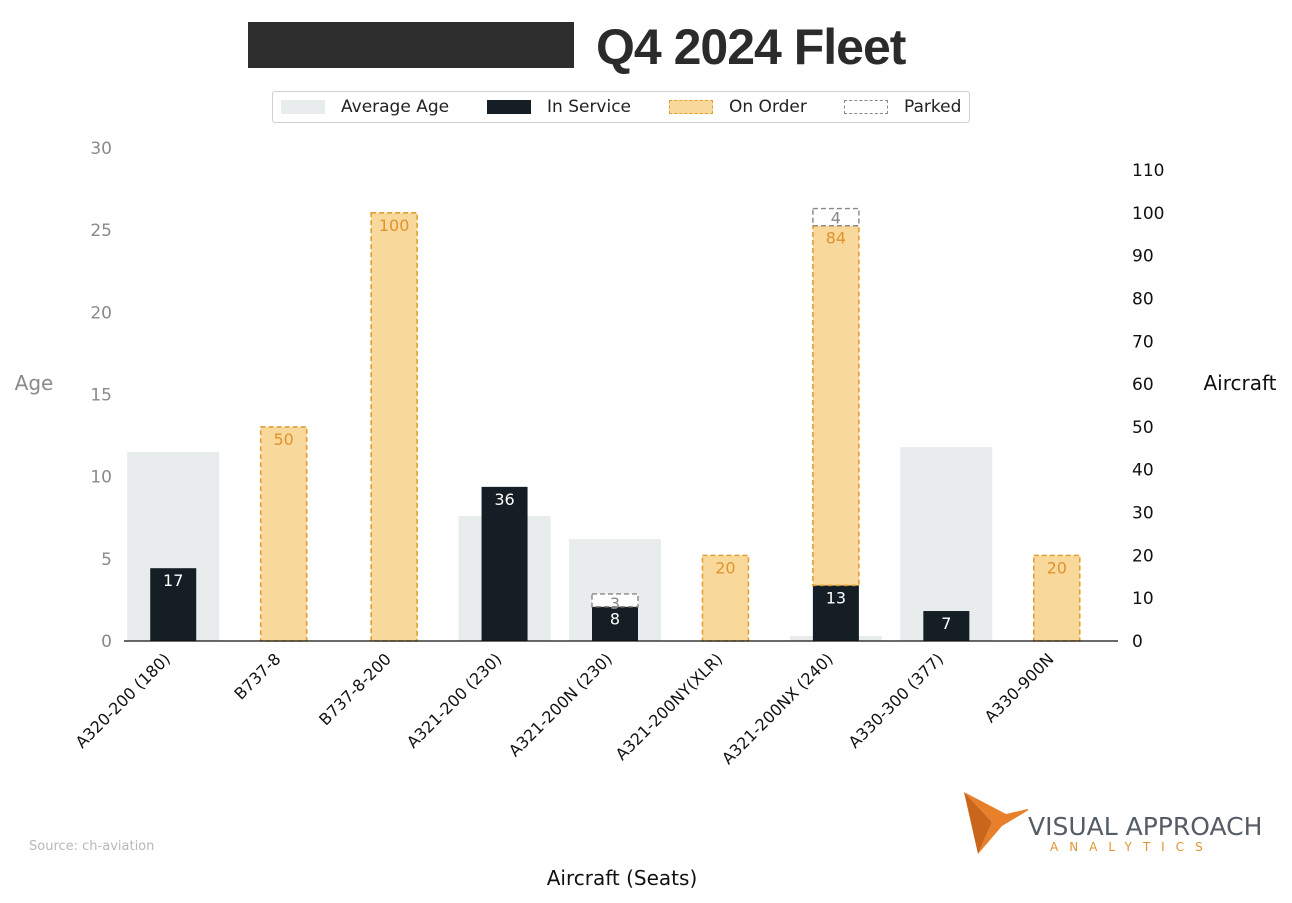 Image resolution: width=1292 pixels, height=903 pixels. I want to click on legend-label-on-order: On Order, so click(768, 107).